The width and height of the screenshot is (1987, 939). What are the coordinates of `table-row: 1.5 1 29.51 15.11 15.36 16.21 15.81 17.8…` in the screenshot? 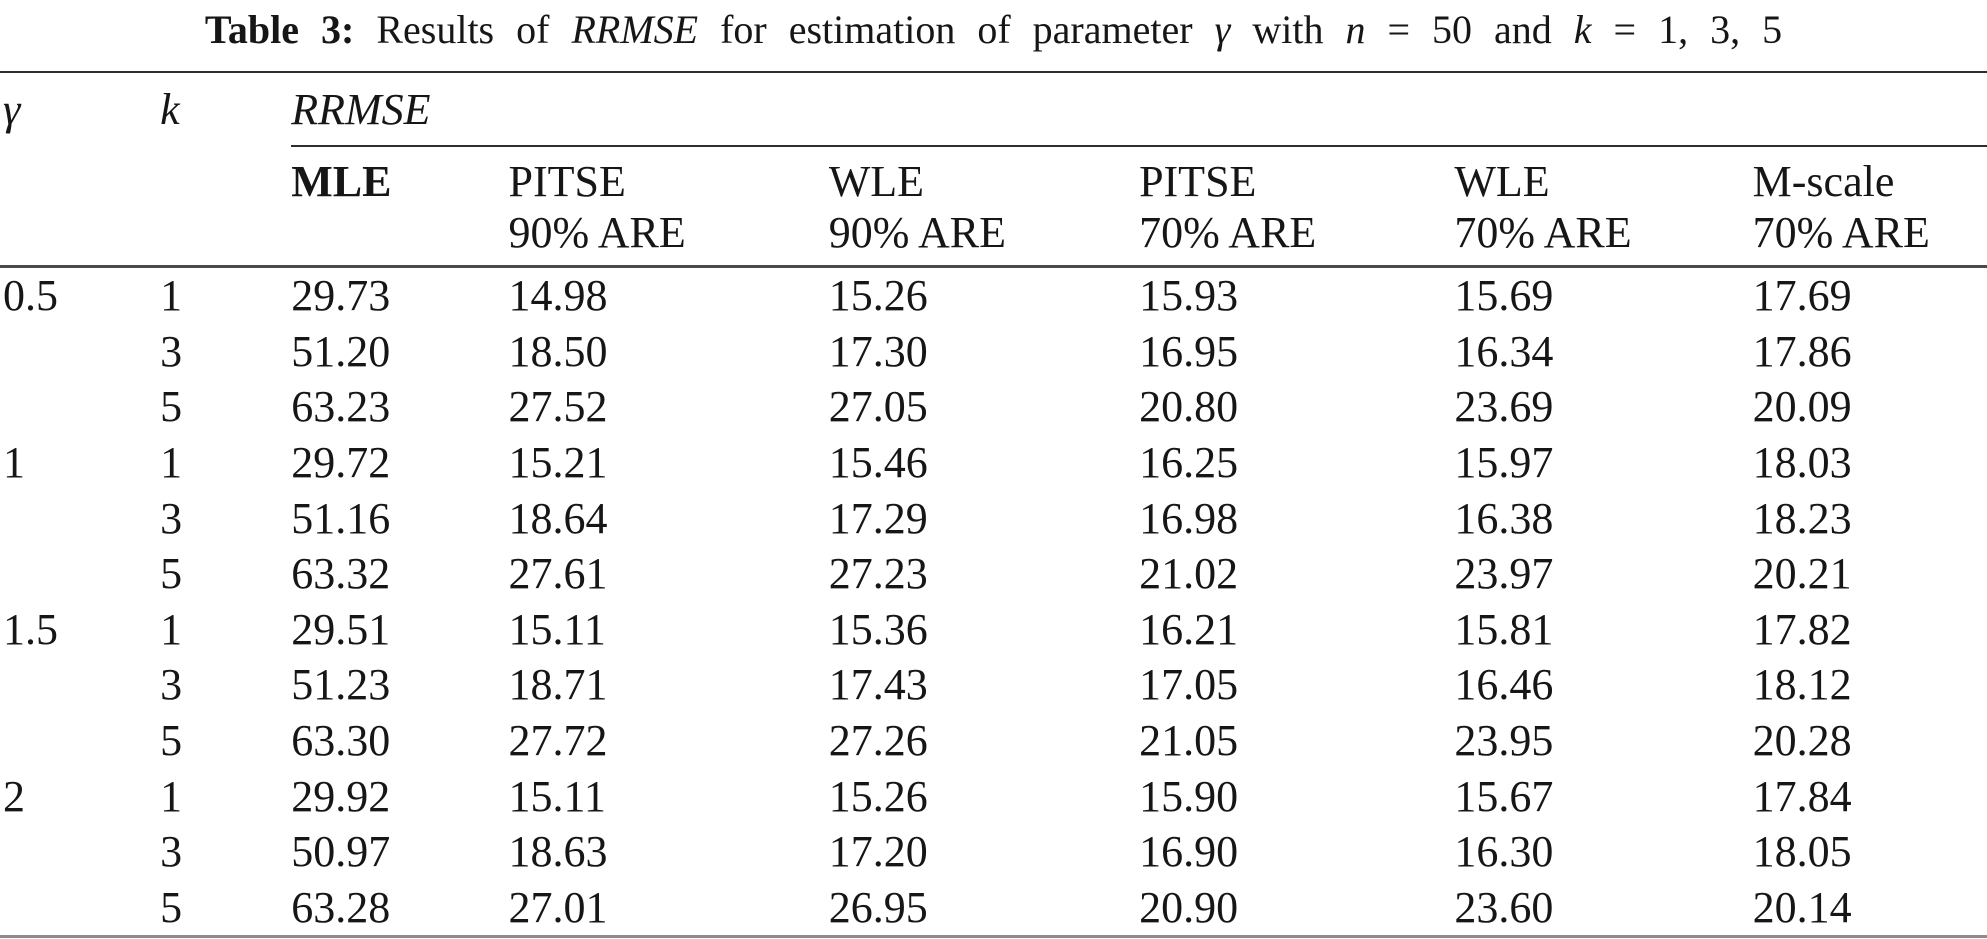 It's located at (993, 630).